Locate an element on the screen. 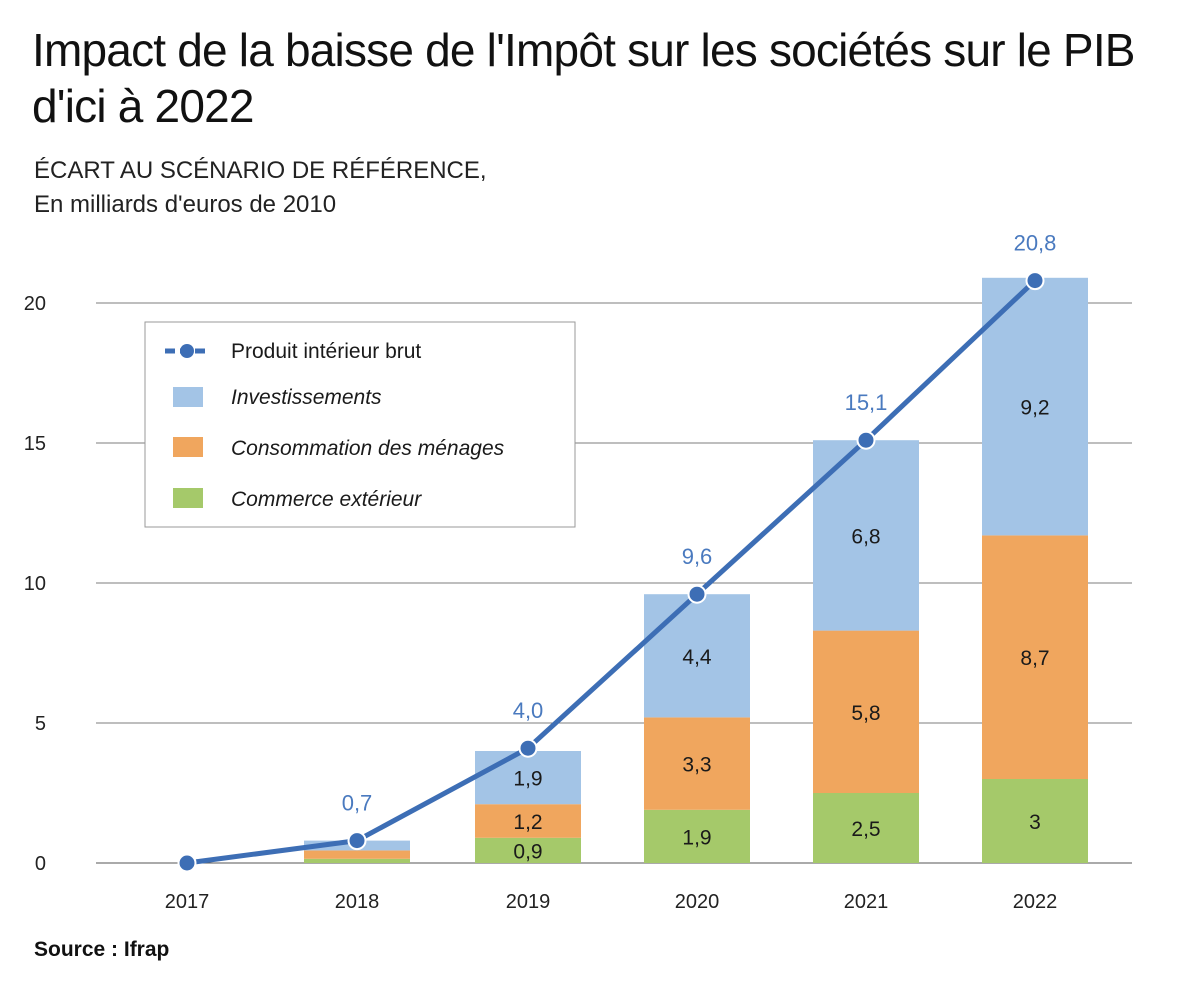  bar-segment-label: 1,2 is located at coordinates (527, 822).